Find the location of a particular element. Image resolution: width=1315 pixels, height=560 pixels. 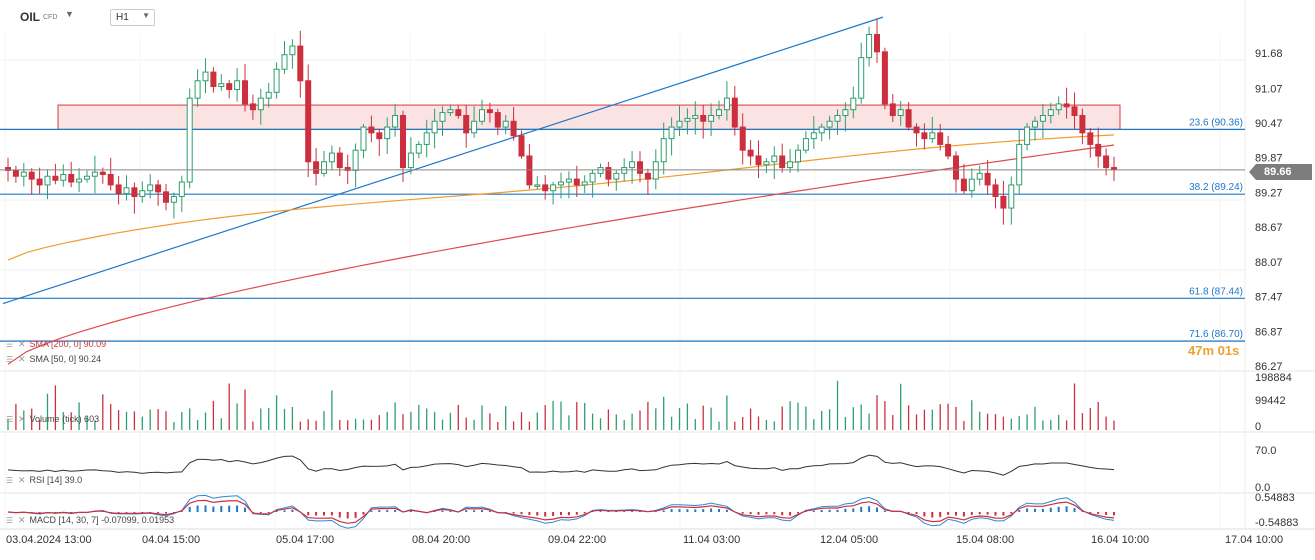

macd-signal-line is located at coordinates (561, 511).